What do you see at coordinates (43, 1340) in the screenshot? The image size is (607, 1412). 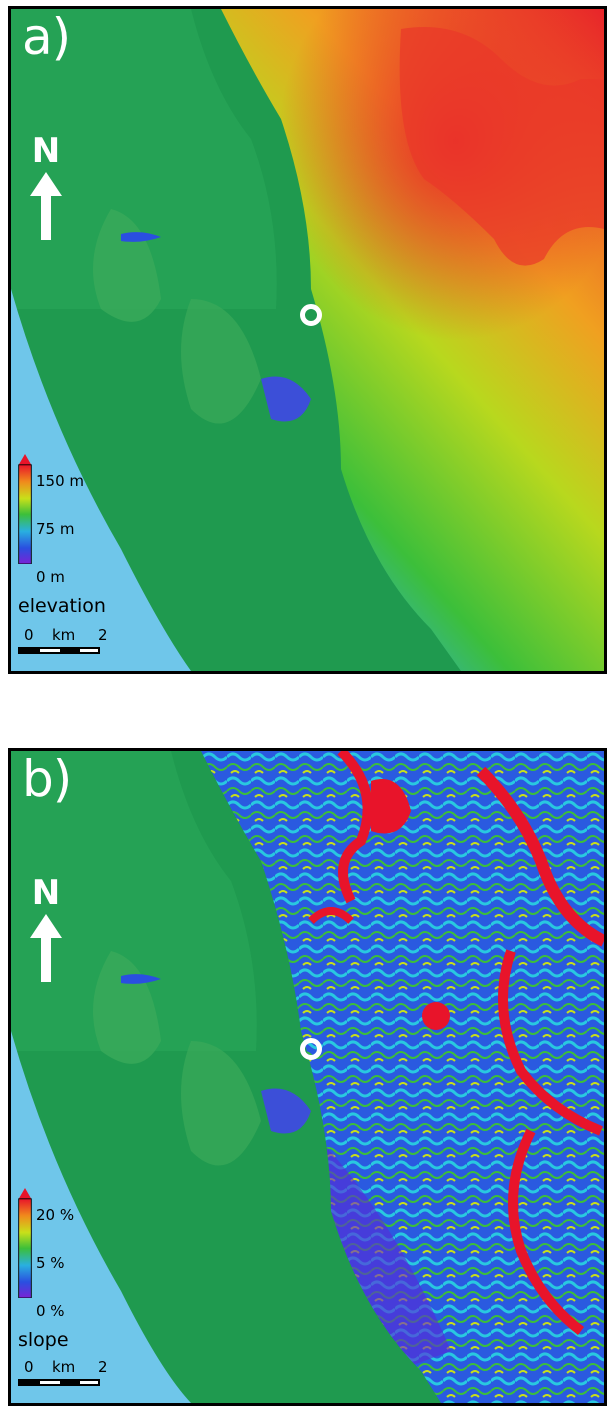 I see `legend-title: slope` at bounding box center [43, 1340].